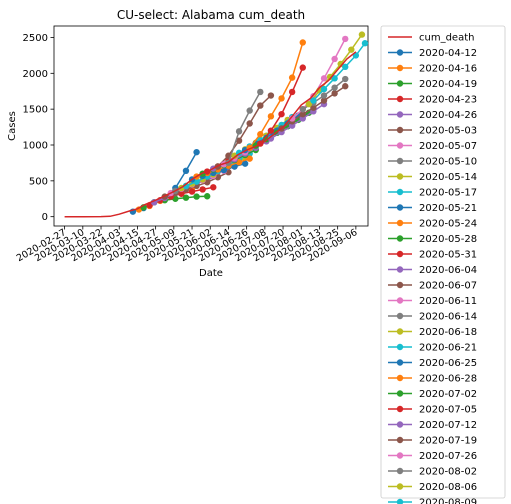 The width and height of the screenshot is (511, 504). Describe the element at coordinates (211, 273) in the screenshot. I see `x-axis-label: Date` at that location.